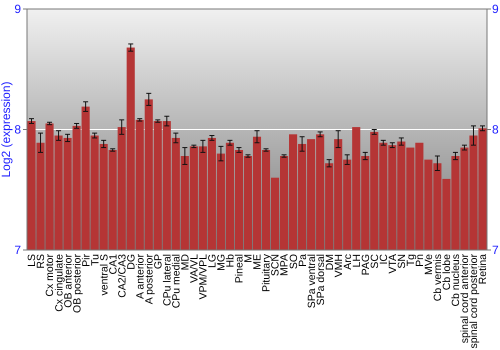 This screenshot has height=350, width=500. Describe the element at coordinates (6, 129) in the screenshot. I see `y-axis-title: Log2 (expression)` at that location.